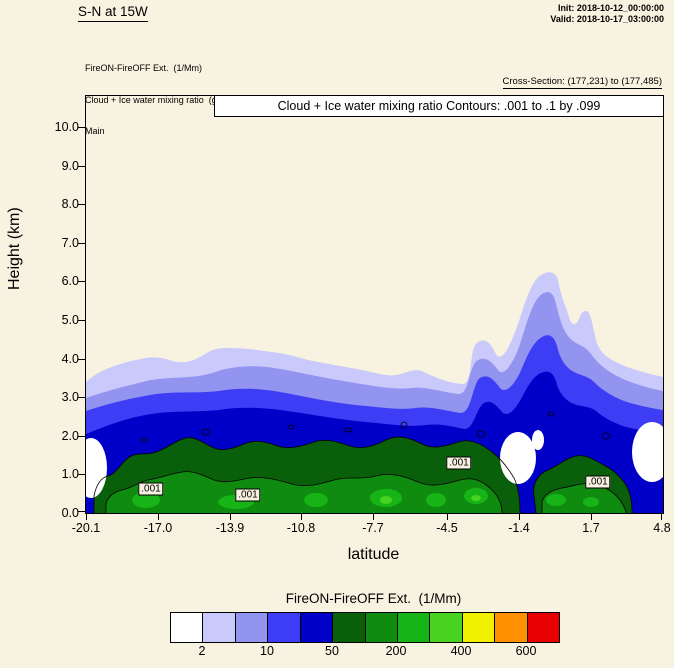 The image size is (674, 668). Describe the element at coordinates (332, 651) in the screenshot. I see `colorbar-tick-label: 50` at that location.